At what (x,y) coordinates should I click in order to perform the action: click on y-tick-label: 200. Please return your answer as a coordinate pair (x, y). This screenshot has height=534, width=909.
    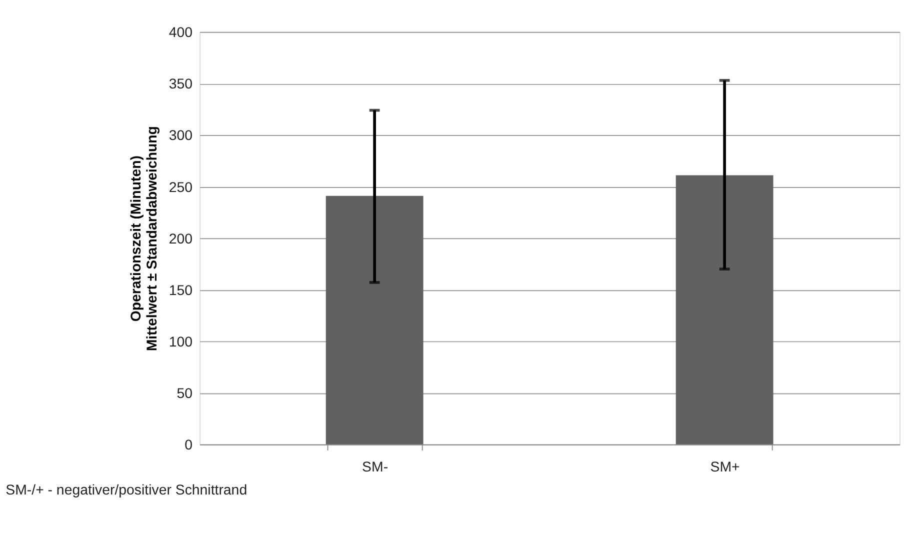
    Looking at the image, I should click on (180, 239).